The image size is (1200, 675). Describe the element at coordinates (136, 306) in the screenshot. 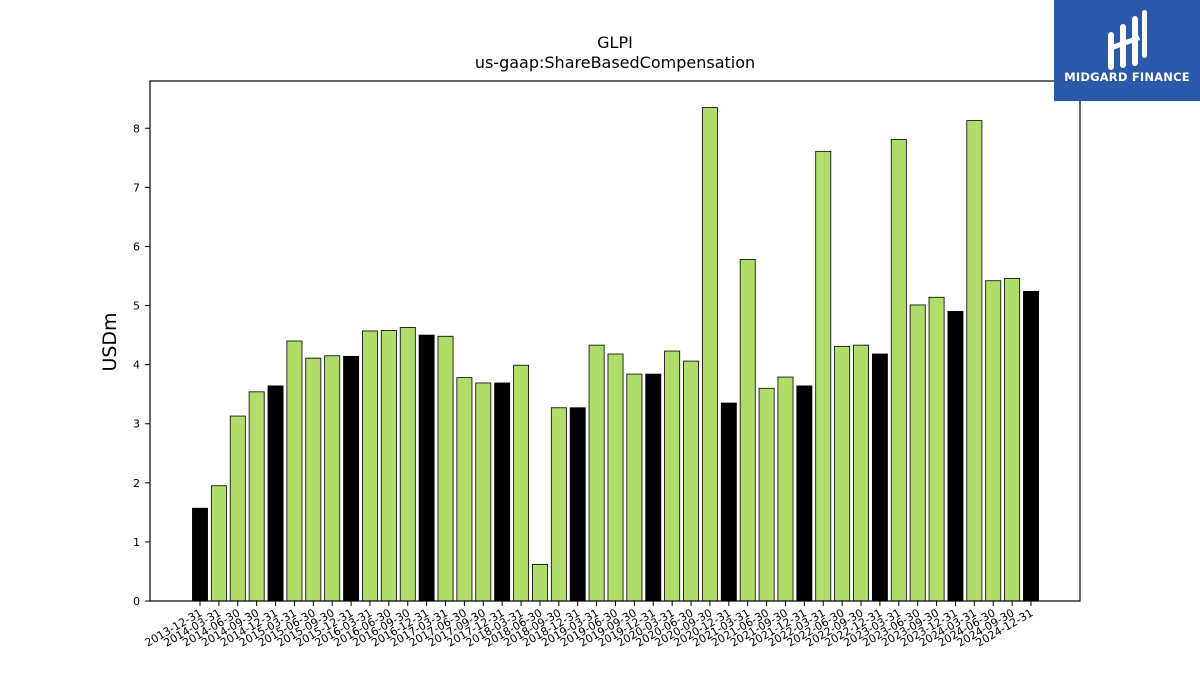

I see `y-tick-label: 5` at that location.